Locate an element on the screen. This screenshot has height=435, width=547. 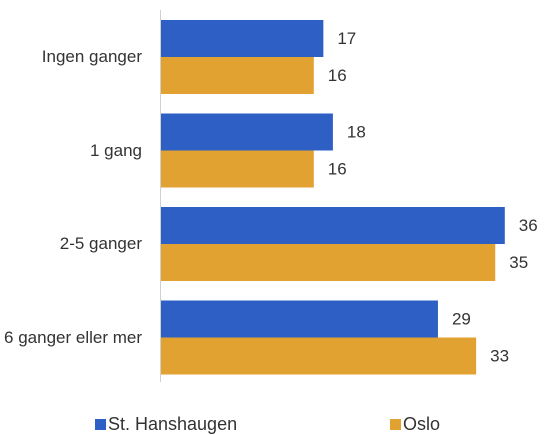
data-label: 17 is located at coordinates (346, 38).